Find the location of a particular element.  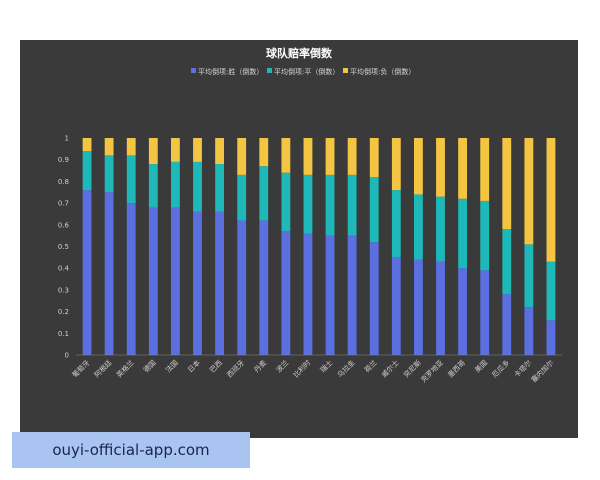

x-tick-label: 瑞士 is located at coordinates (326, 366).